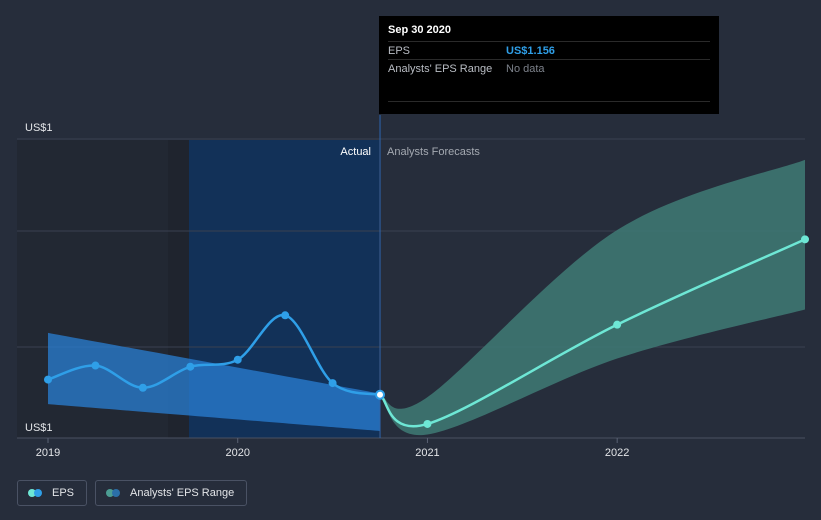 The height and width of the screenshot is (520, 821). I want to click on tooltip-date: Sep 30 2020, so click(419, 30).